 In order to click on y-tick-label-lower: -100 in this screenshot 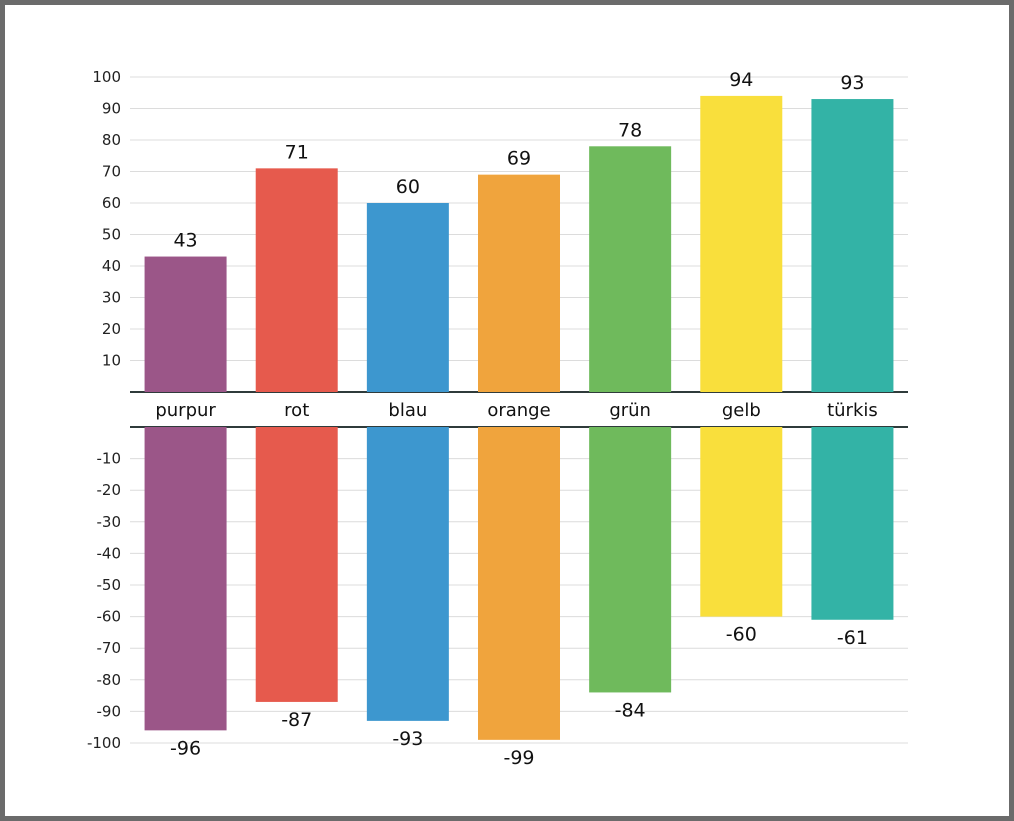, I will do `click(104, 743)`.